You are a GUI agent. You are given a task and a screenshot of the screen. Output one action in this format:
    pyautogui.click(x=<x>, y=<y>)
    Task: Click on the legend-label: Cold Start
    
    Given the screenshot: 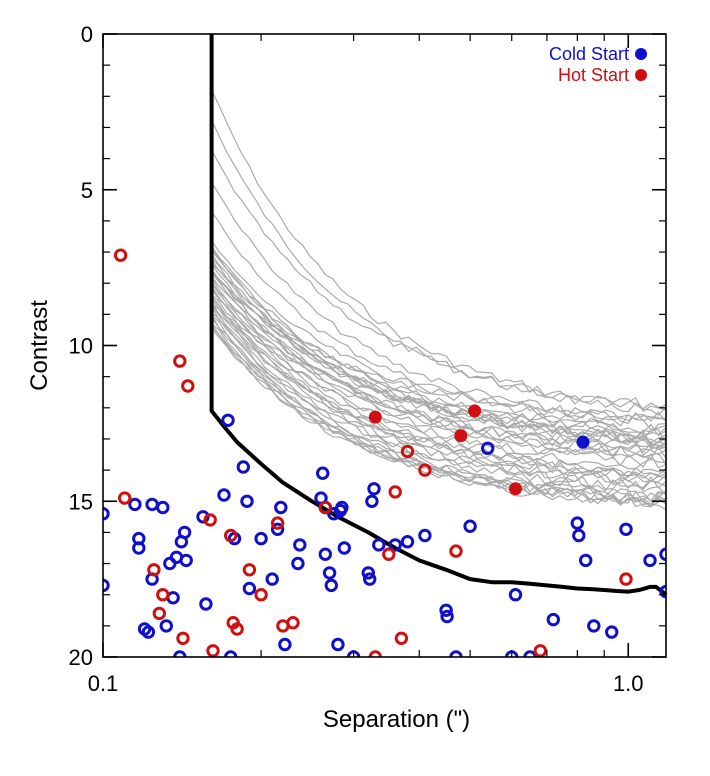 What is the action you would take?
    pyautogui.click(x=589, y=54)
    